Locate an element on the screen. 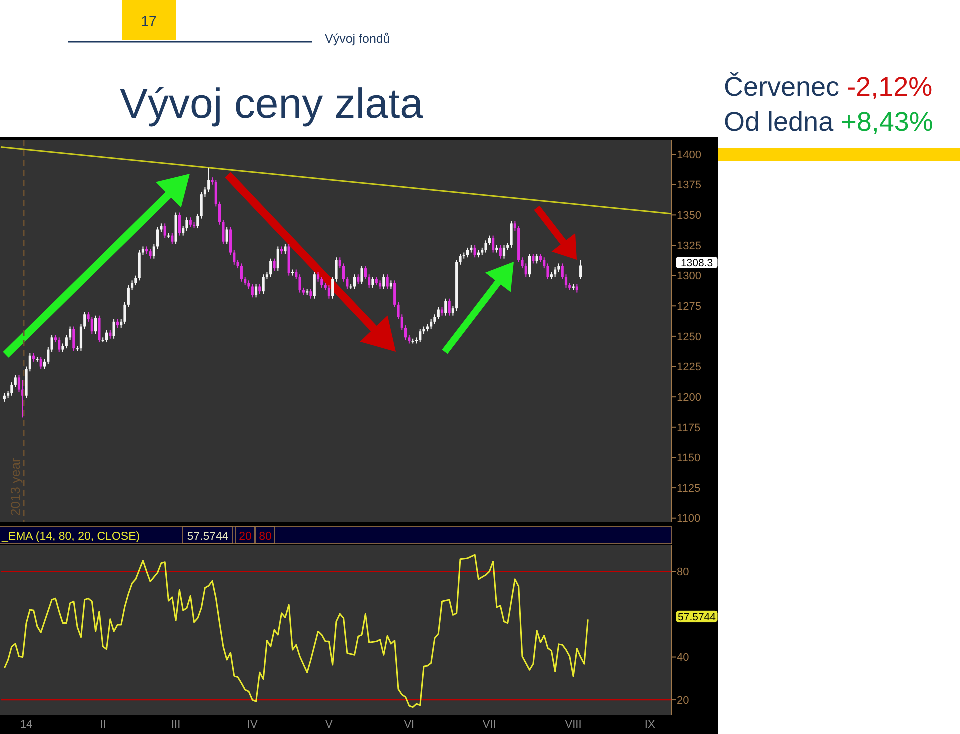  y-tick-label: 20 is located at coordinates (683, 700).